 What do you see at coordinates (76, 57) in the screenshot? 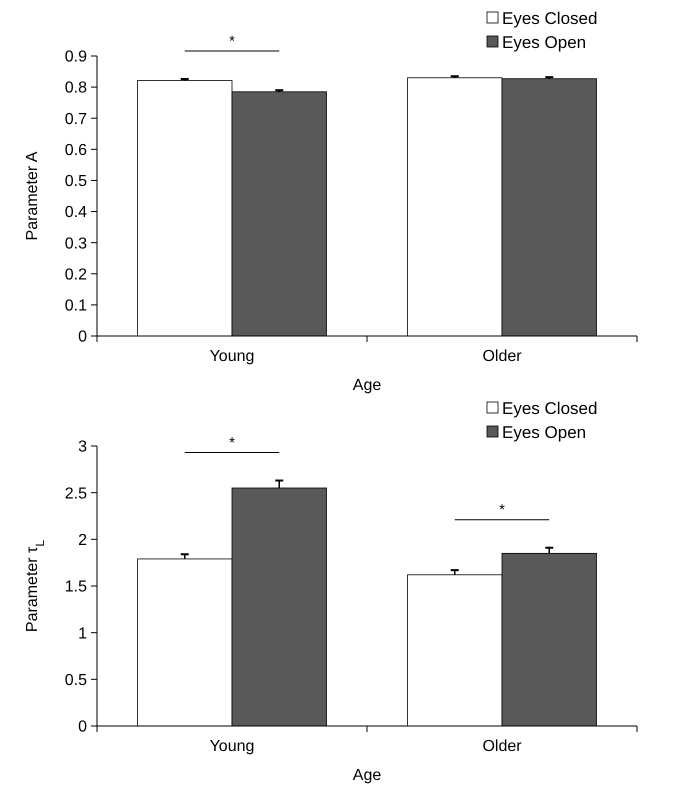
I see `y-tick-label: 0.9` at bounding box center [76, 57].